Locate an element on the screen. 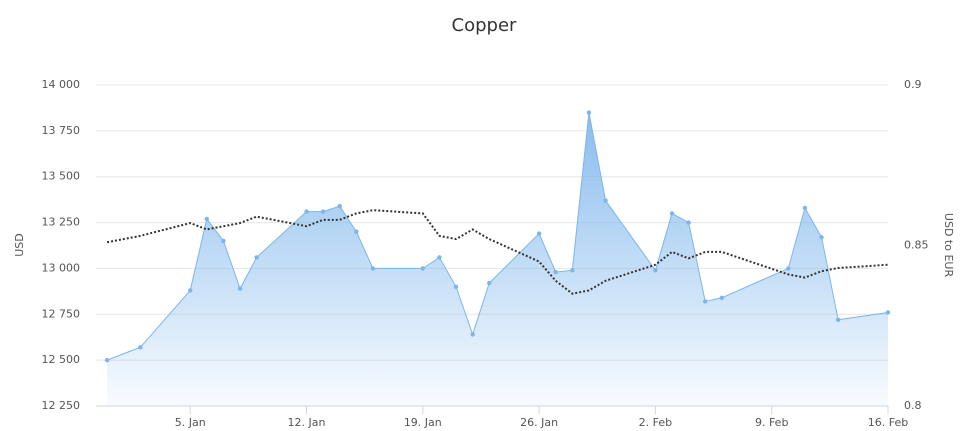 This screenshot has width=963, height=431. y2-tick-label: 0.9 is located at coordinates (913, 84).